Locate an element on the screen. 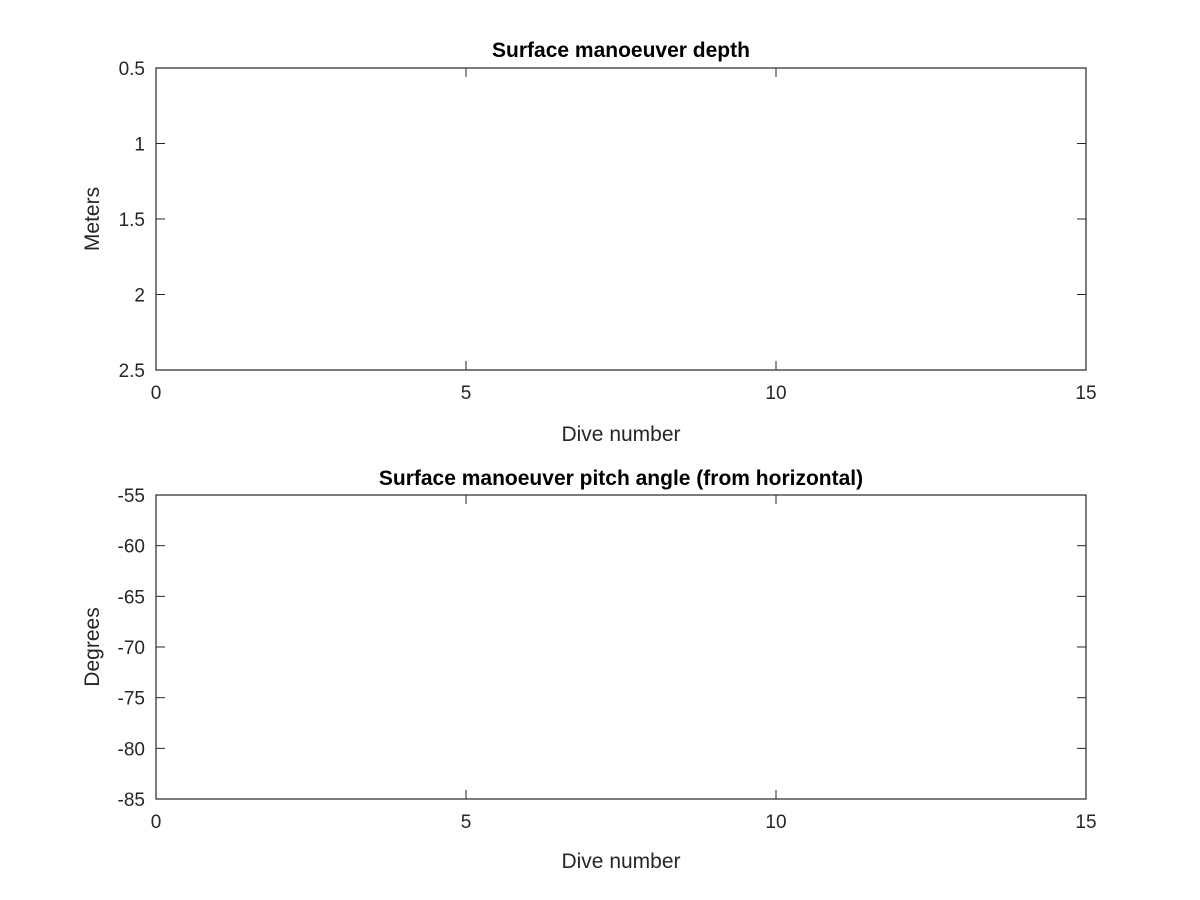 The height and width of the screenshot is (900, 1200). depth-plot-x-tick-label: 15 is located at coordinates (1085, 393).